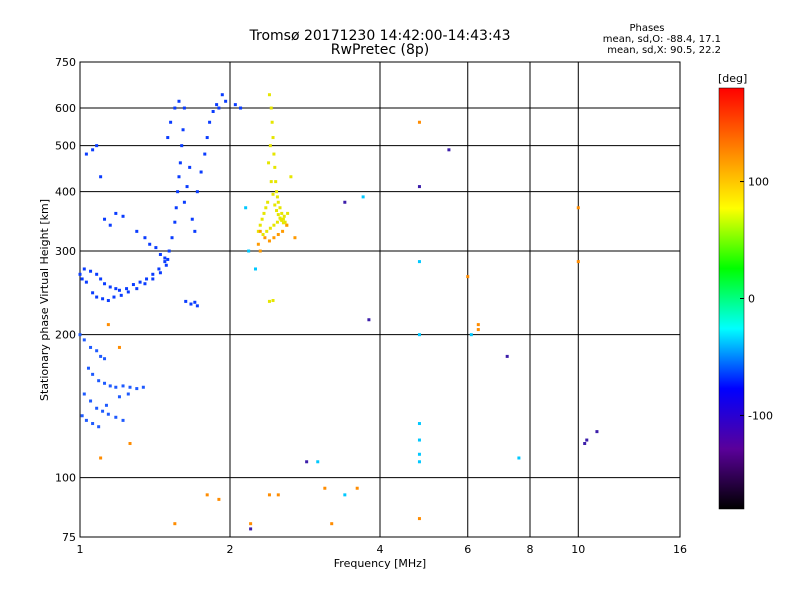 The image size is (800, 600). I want to click on y-tick-label: 500, so click(65, 146).